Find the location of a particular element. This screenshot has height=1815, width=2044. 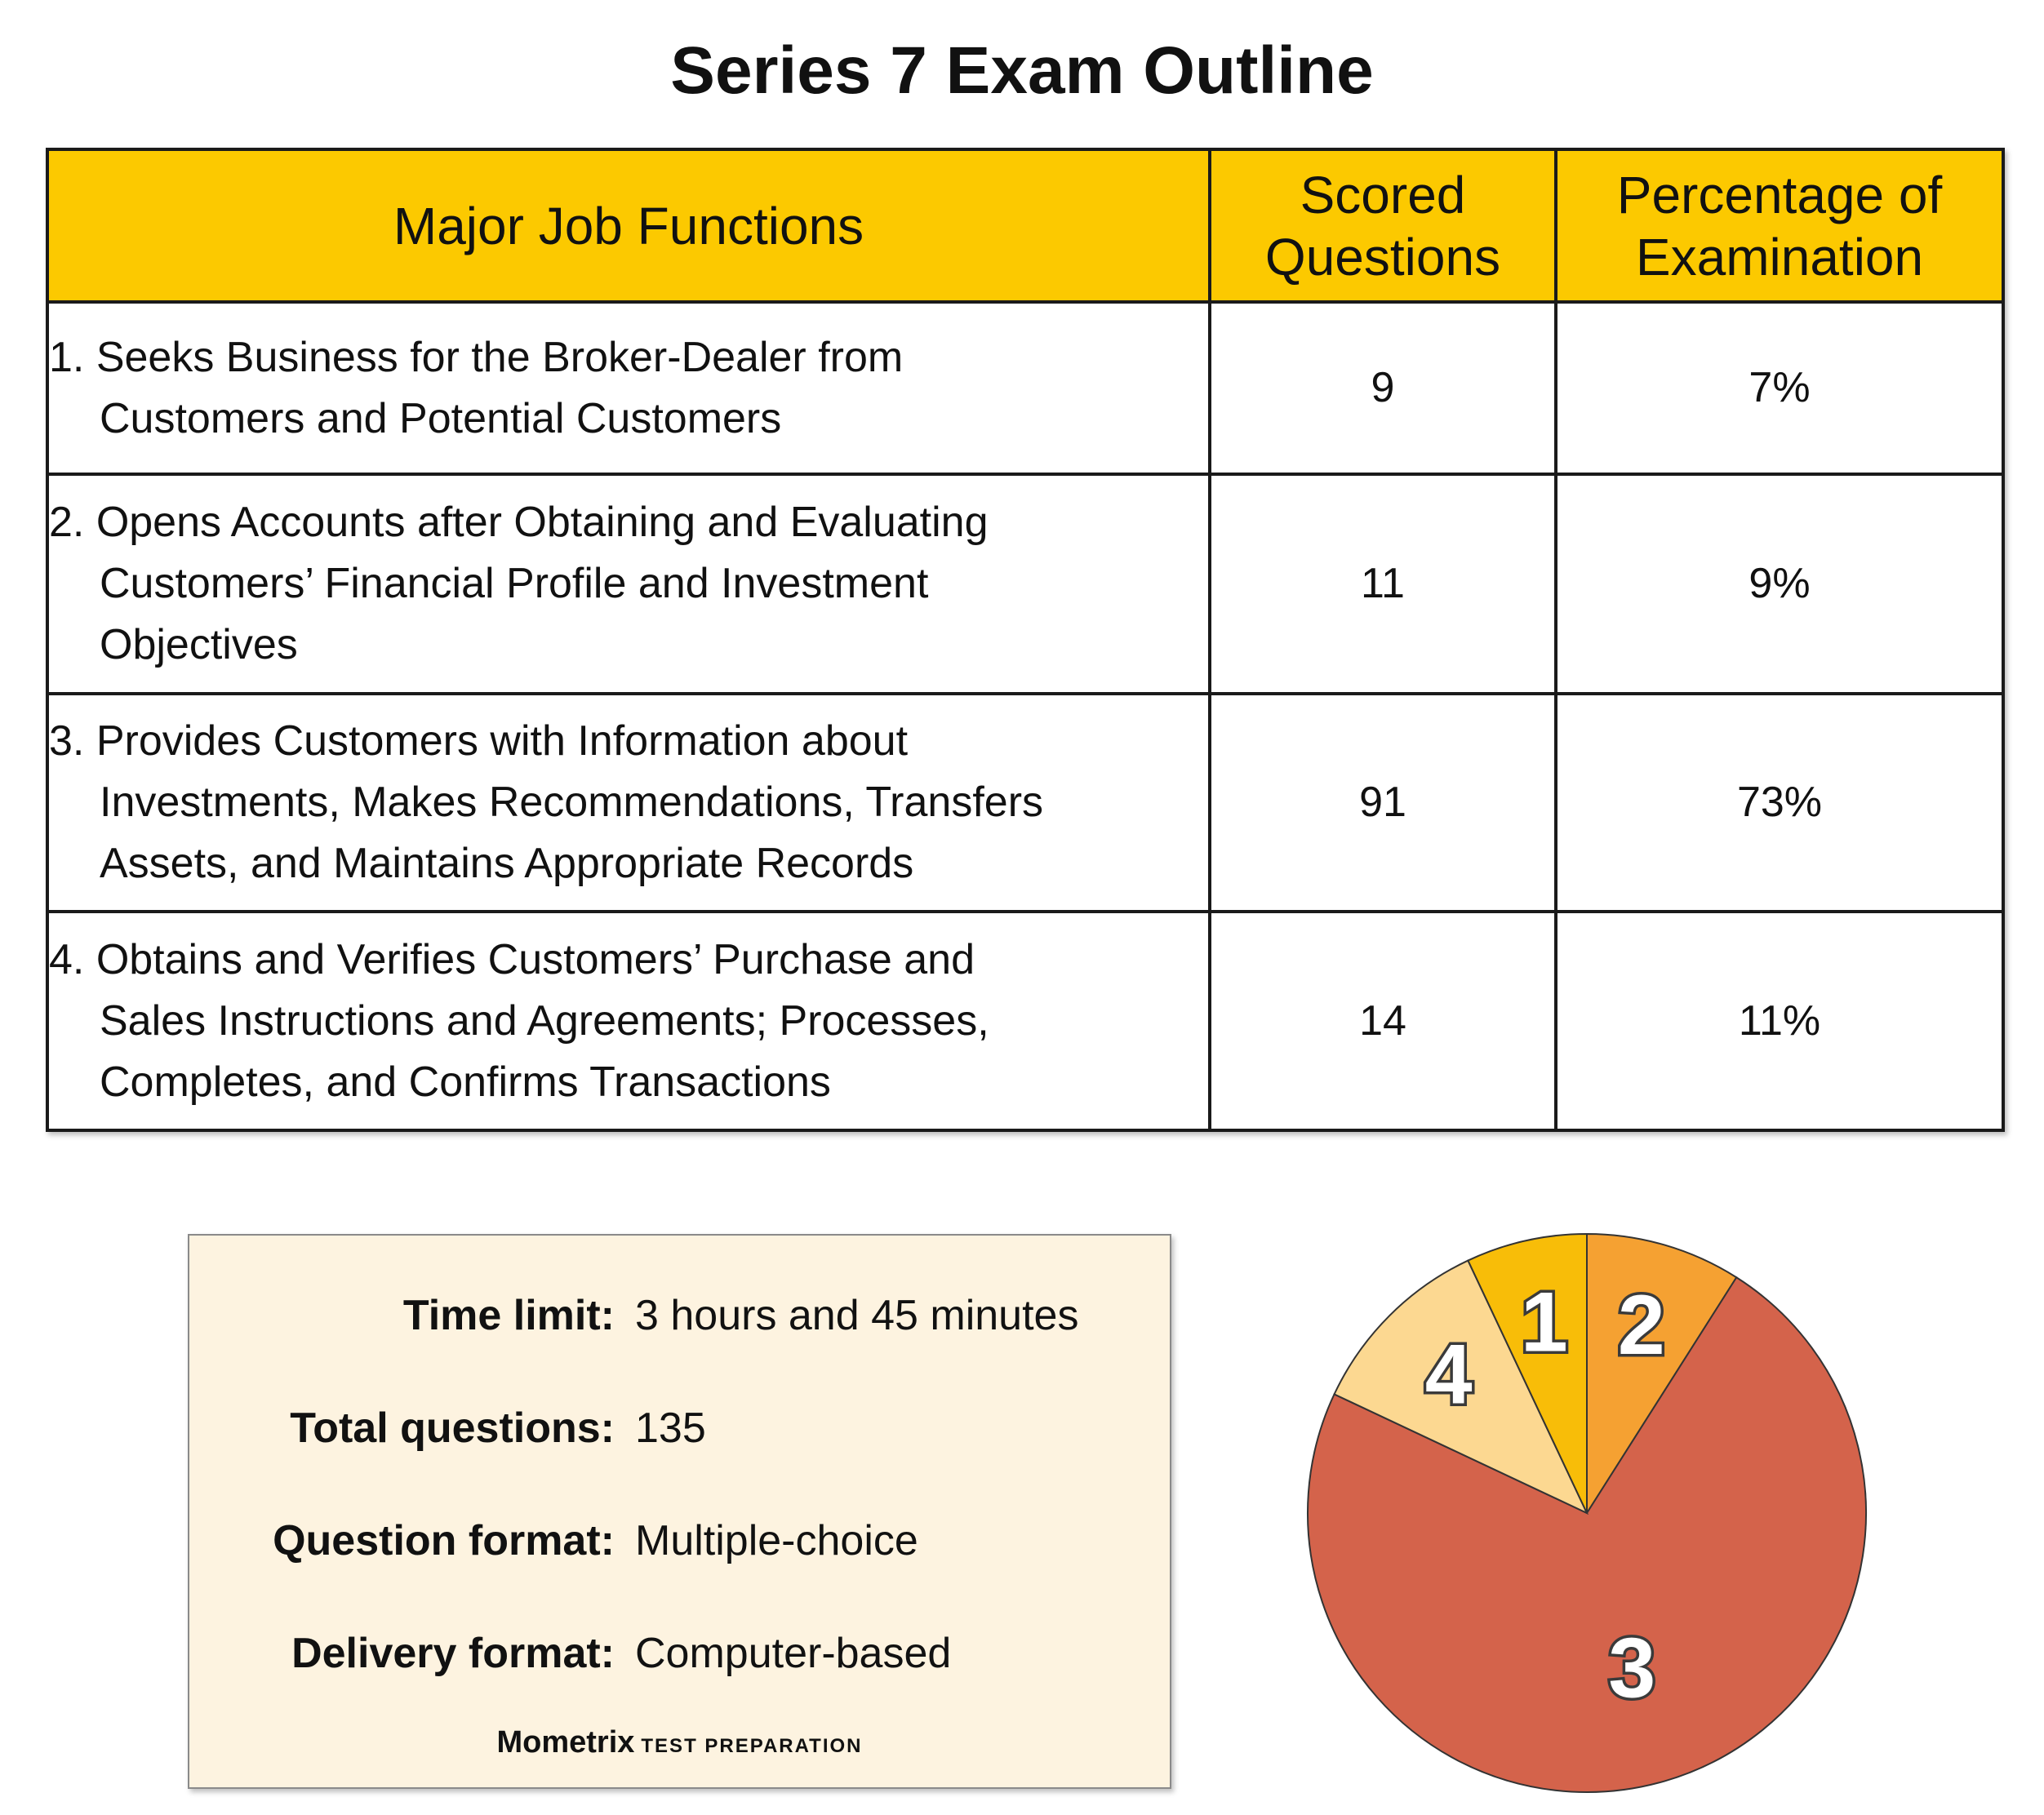

info-label: Time limit: is located at coordinates (508, 1315).